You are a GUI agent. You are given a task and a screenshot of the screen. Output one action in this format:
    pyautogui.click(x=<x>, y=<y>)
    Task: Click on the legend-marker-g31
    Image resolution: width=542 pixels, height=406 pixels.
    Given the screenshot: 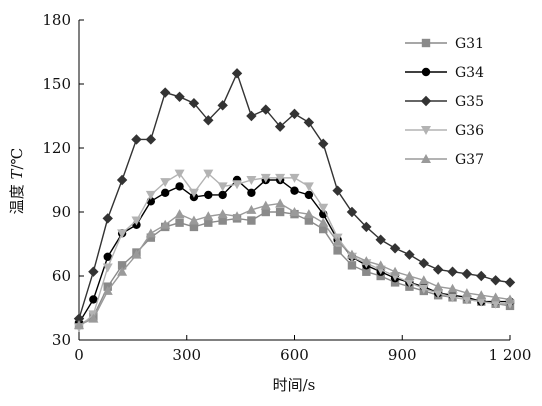 What is the action you would take?
    pyautogui.click(x=426, y=43)
    